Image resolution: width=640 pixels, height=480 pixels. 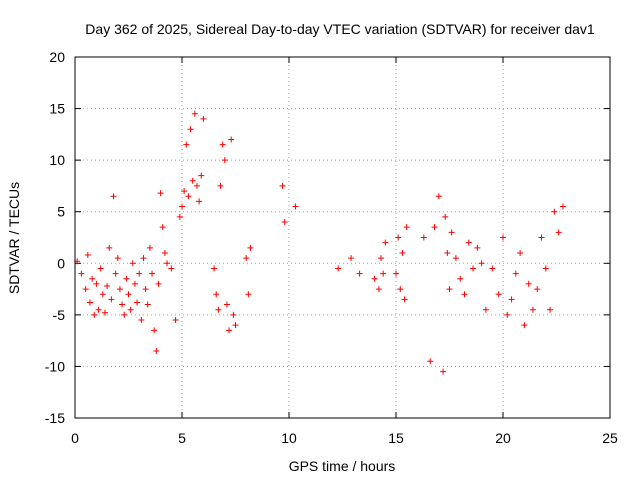 I want to click on x-tick-labels: 0 5 10 15 20 25, so click(x=344, y=438).